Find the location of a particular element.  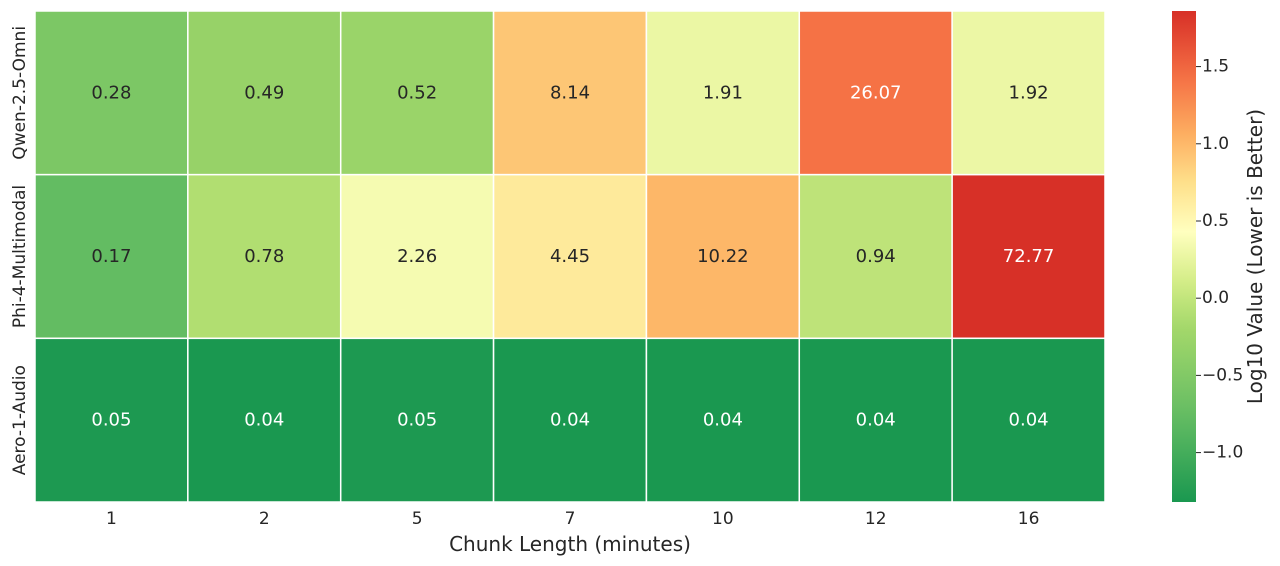

x-tick-label: 1 is located at coordinates (111, 519).